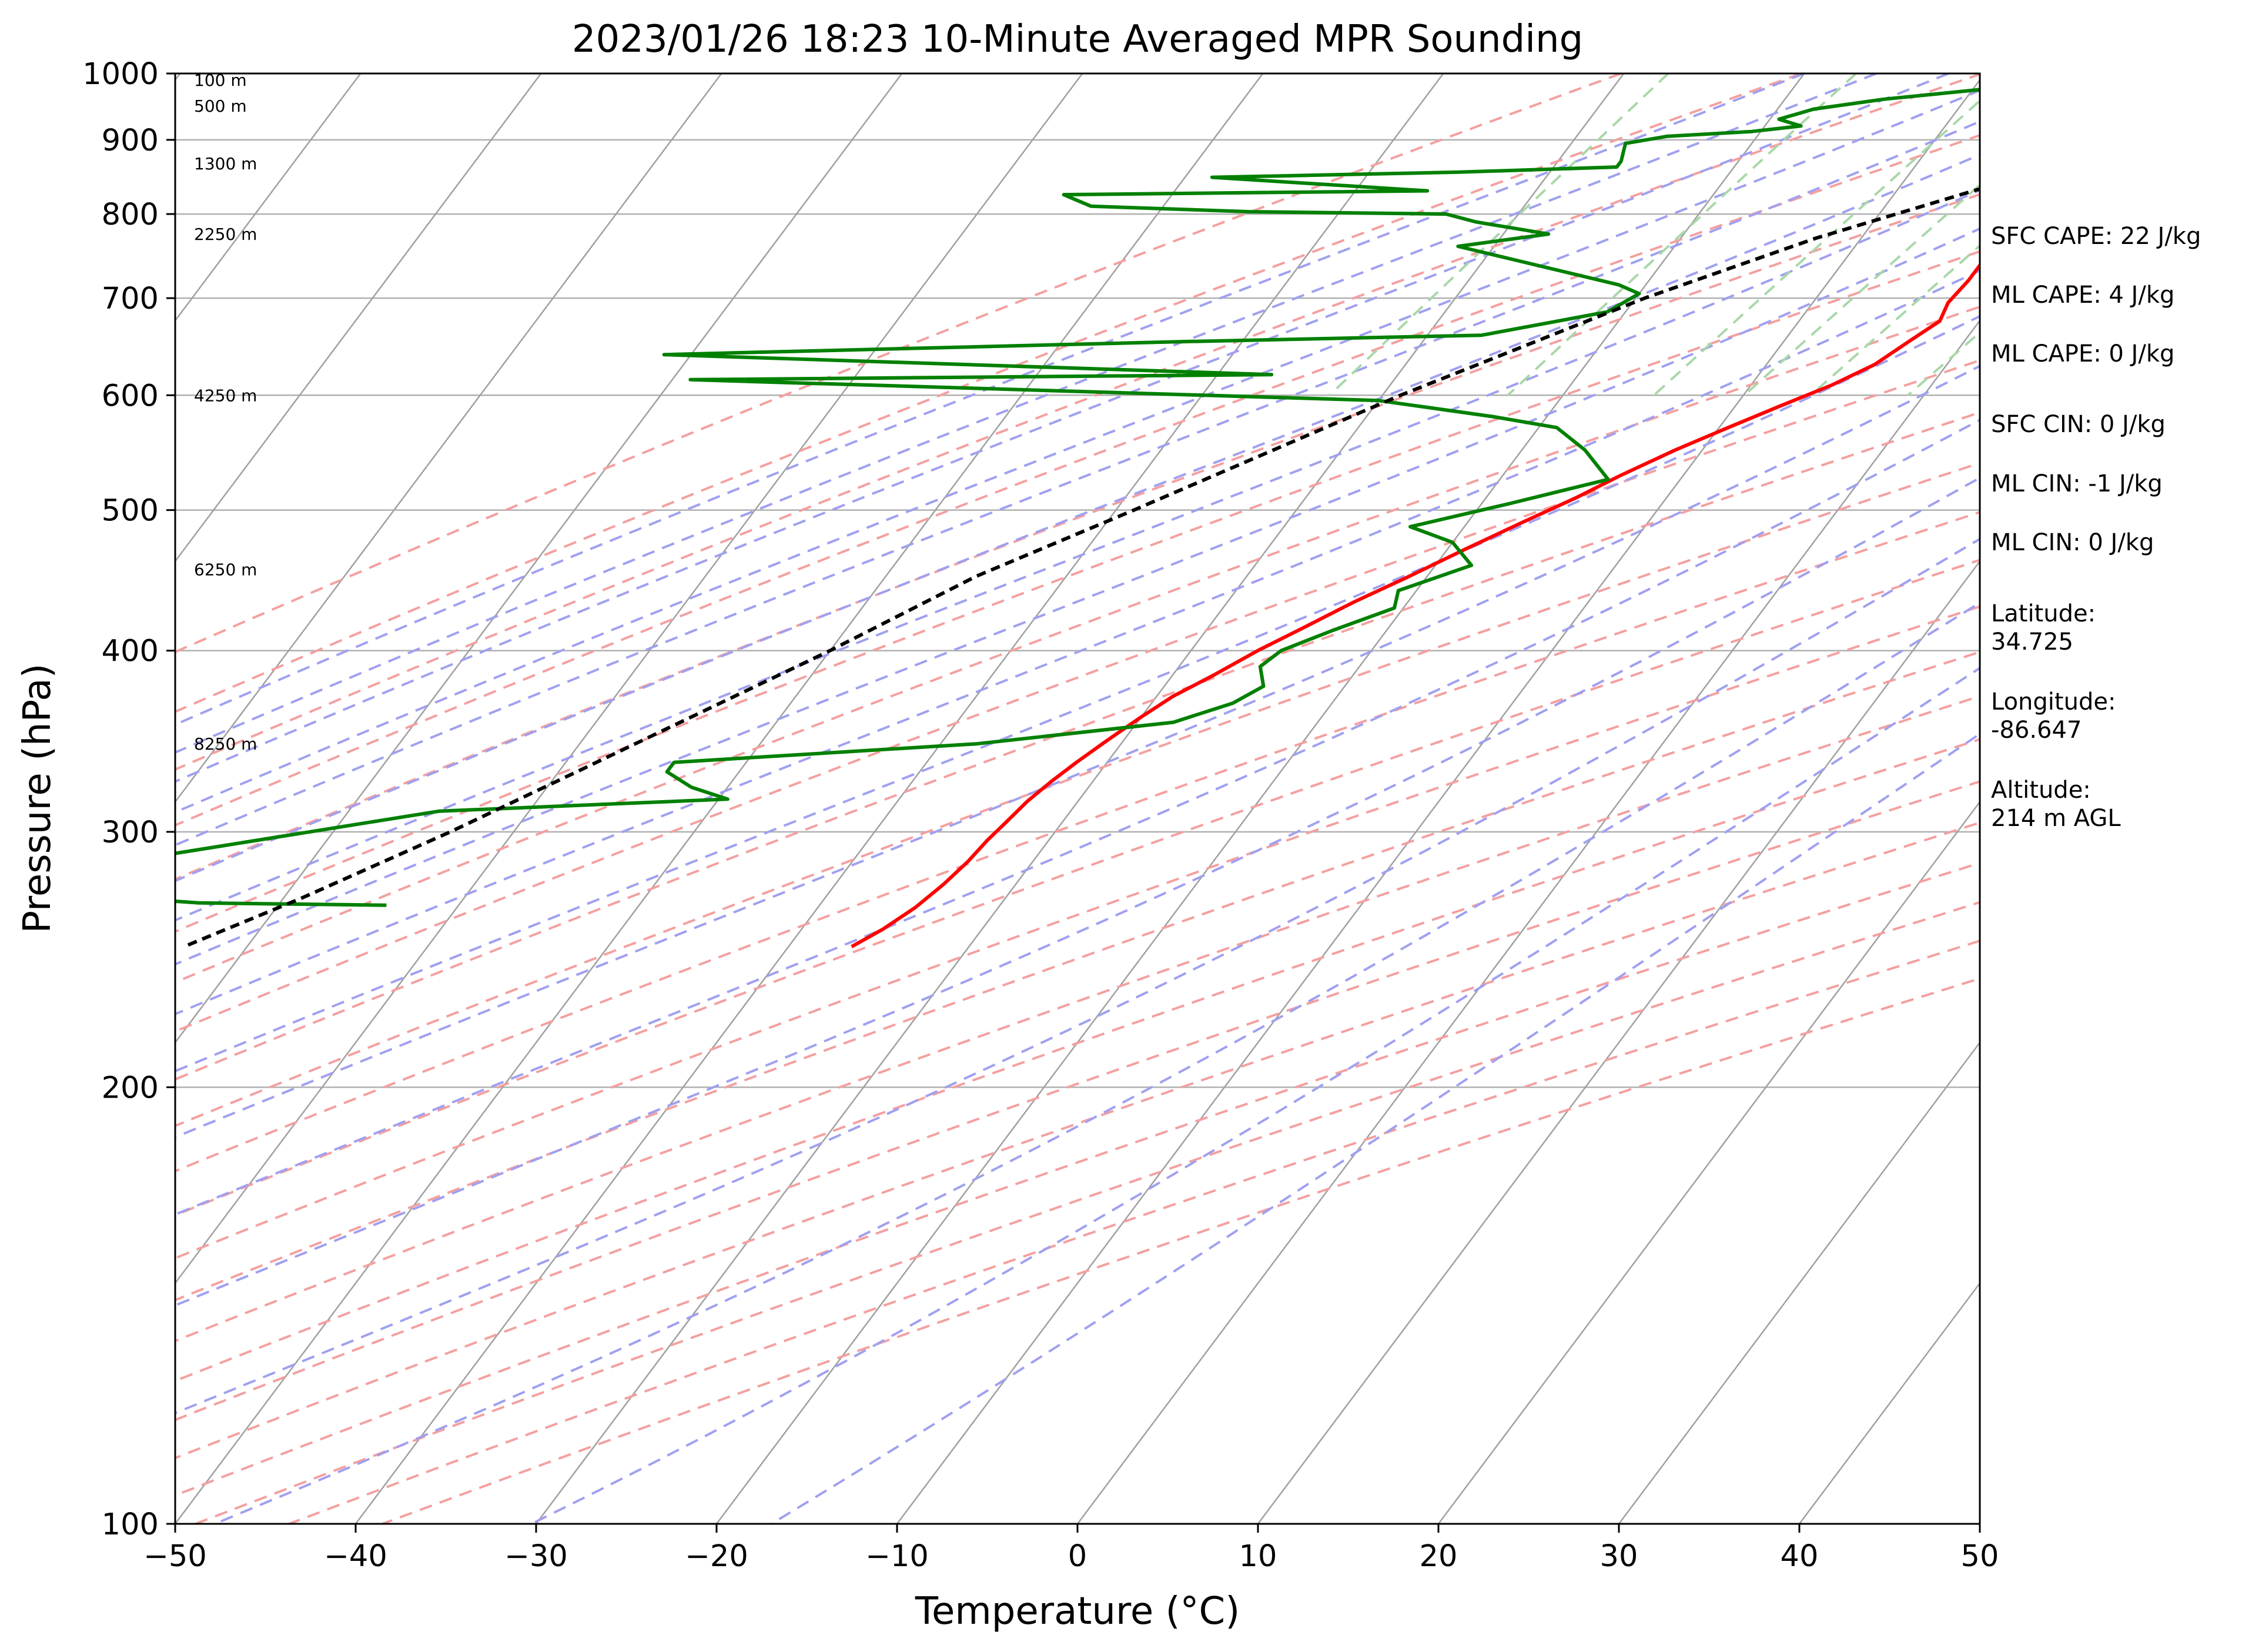  I want to click on height-labels: 100 m 500 m 1300 m 2250 m 4250 m 6250 m 8250 m, so click(226, 413).